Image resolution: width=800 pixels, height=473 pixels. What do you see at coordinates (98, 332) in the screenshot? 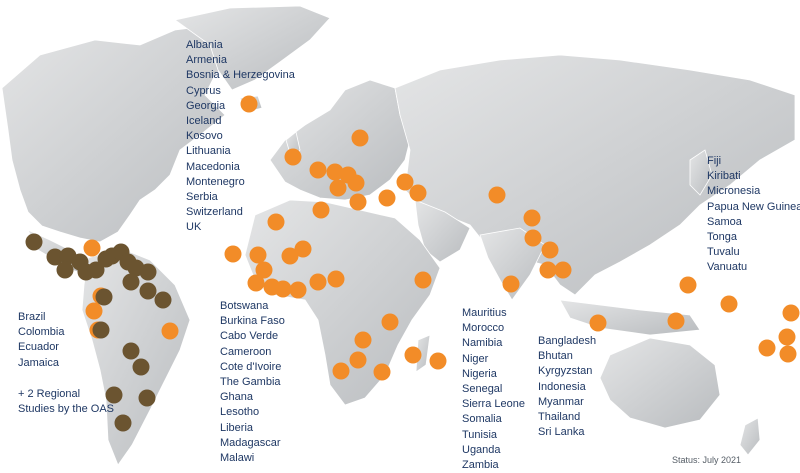
I see `brown-markers` at bounding box center [98, 332].